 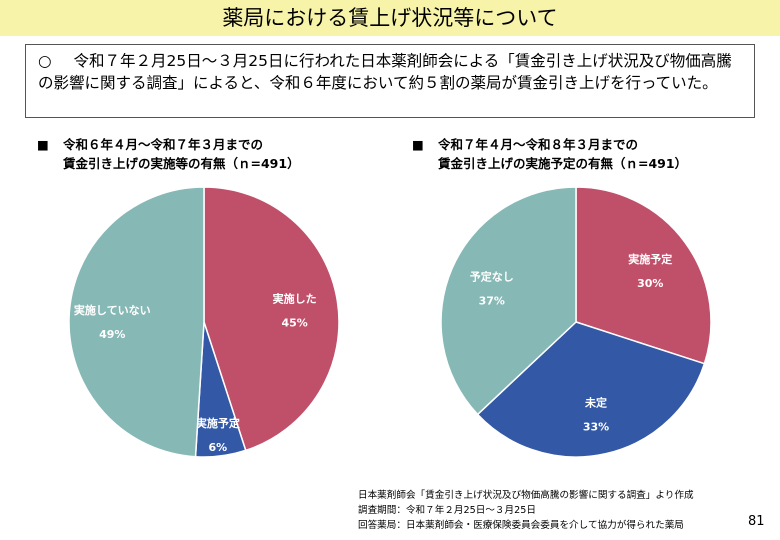 What do you see at coordinates (526, 495) in the screenshot?
I see `source-note: 日本薬剤師会「賃金引き上げ状況及び物価高騰の影響に関する調査」より作成` at bounding box center [526, 495].